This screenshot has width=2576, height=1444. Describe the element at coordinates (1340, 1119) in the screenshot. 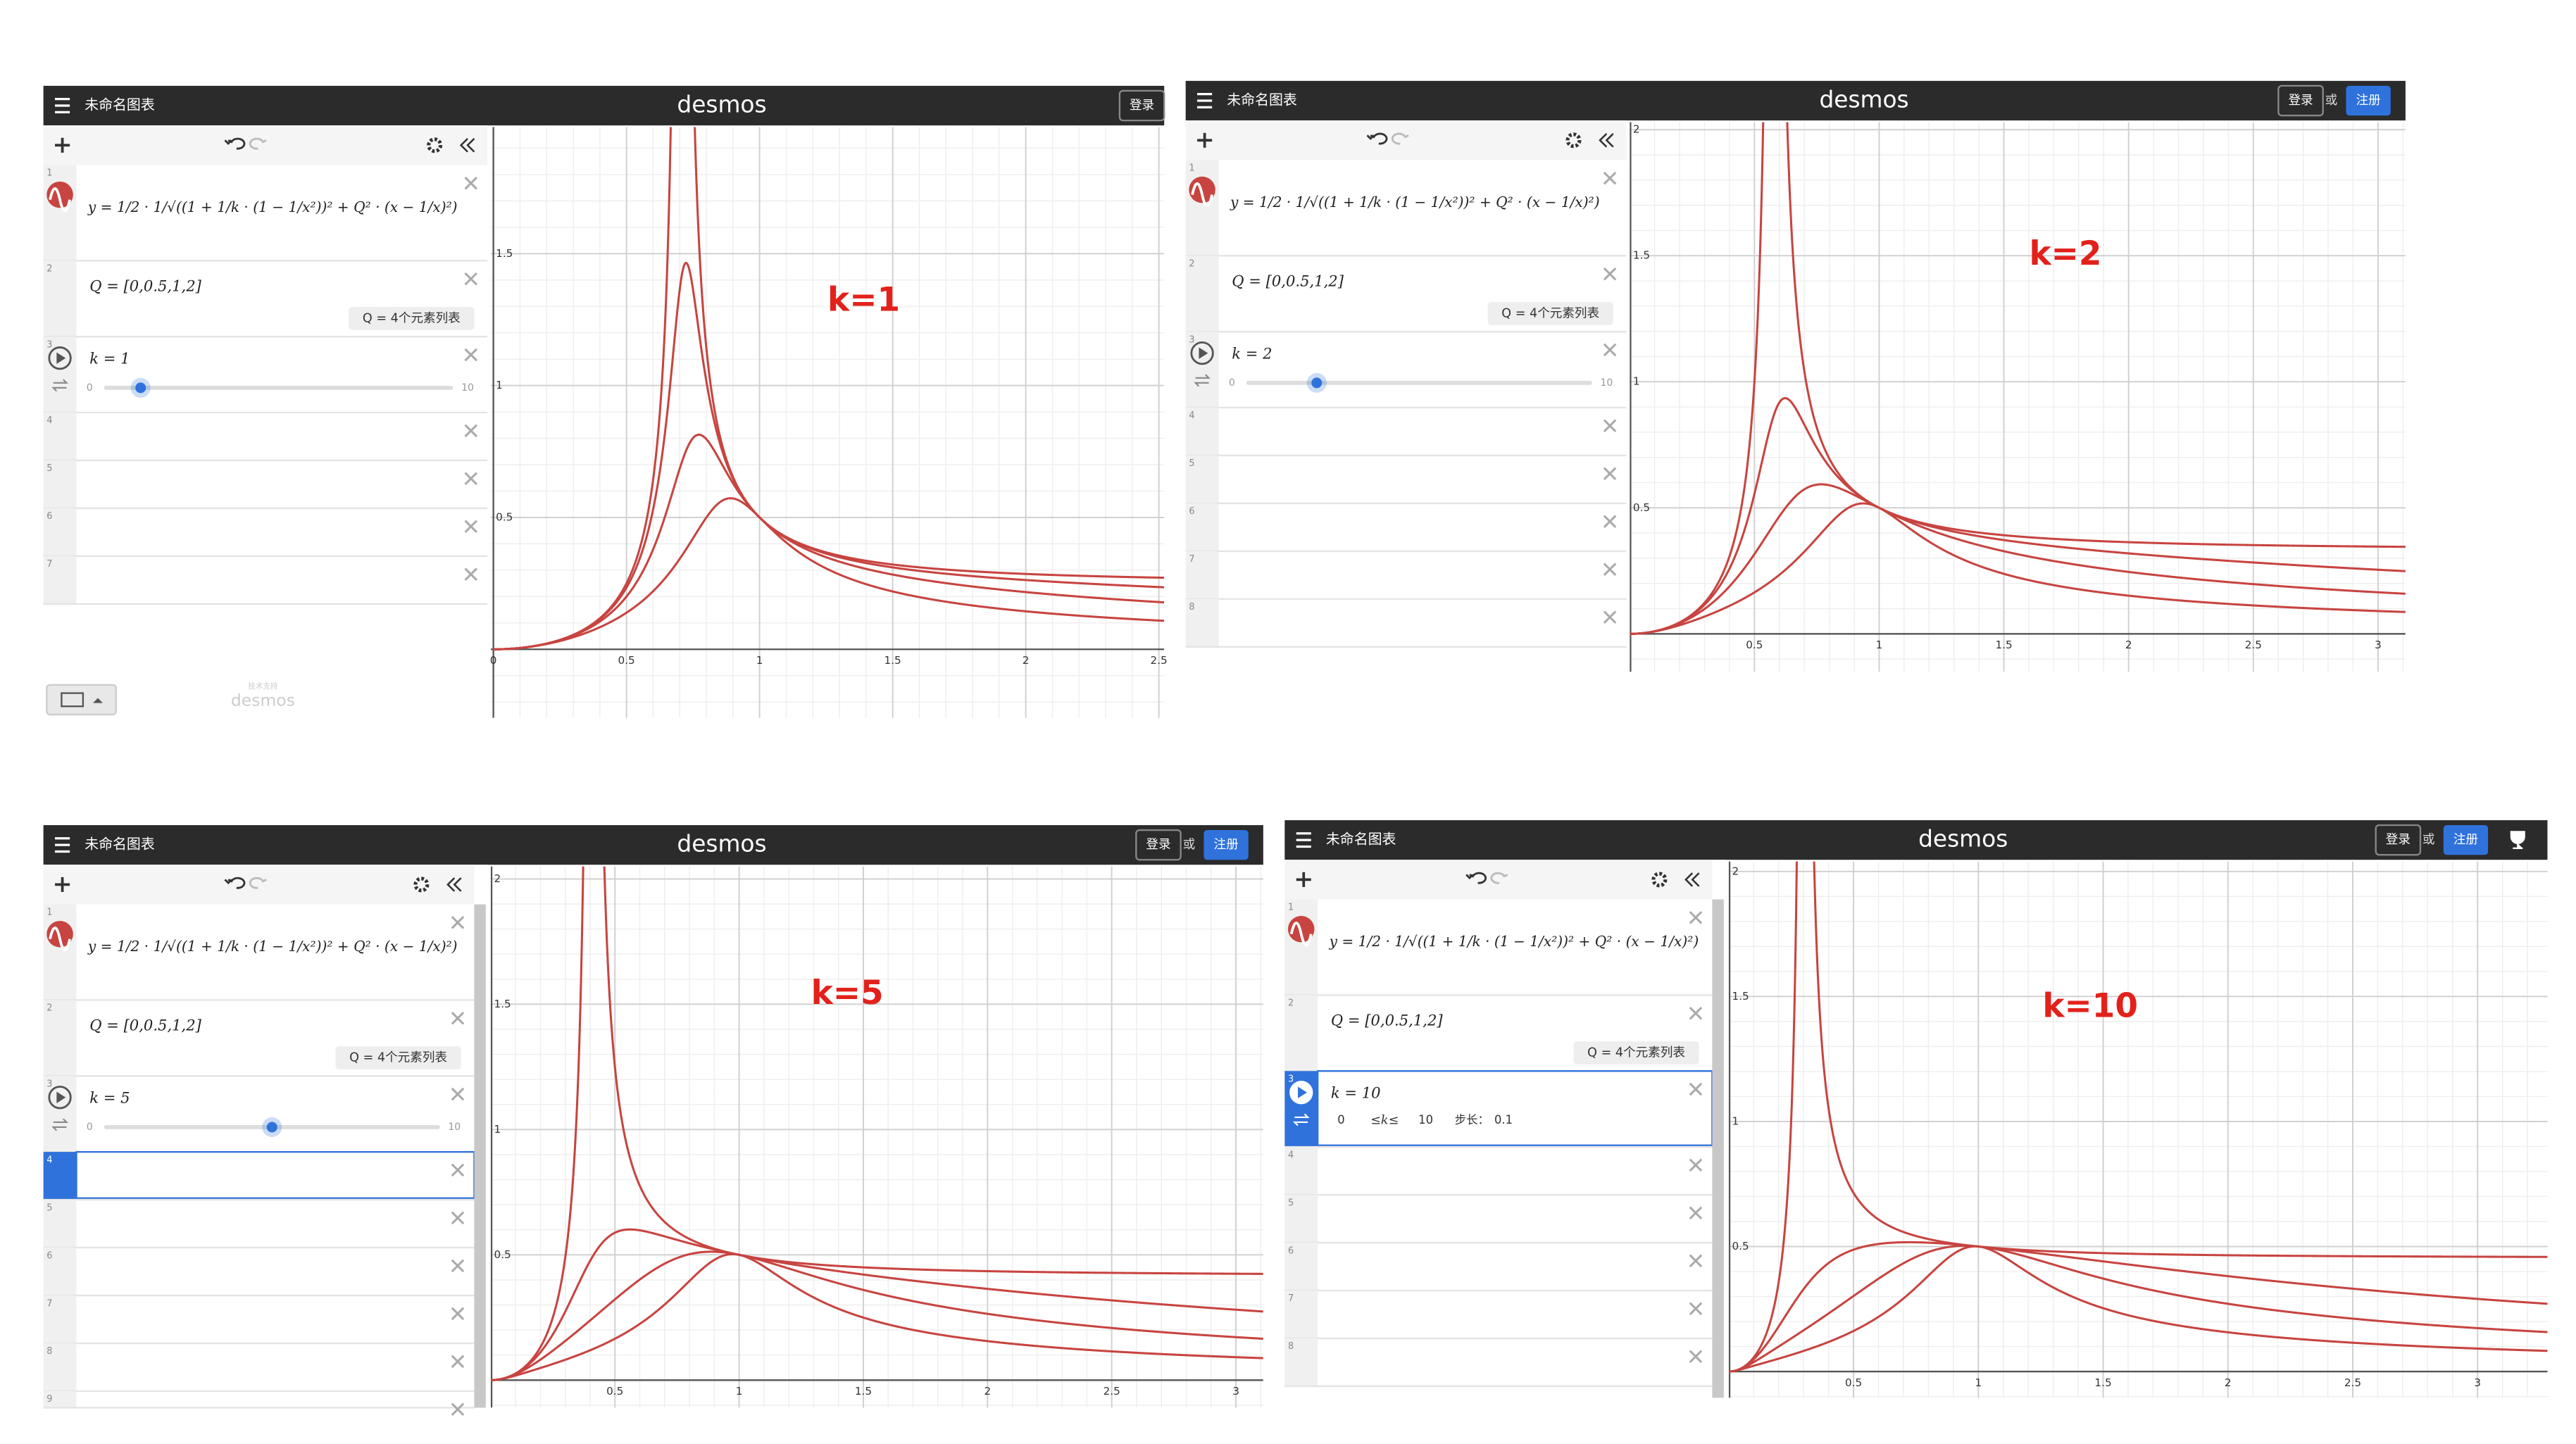

I see `slider-min: 0` at that location.